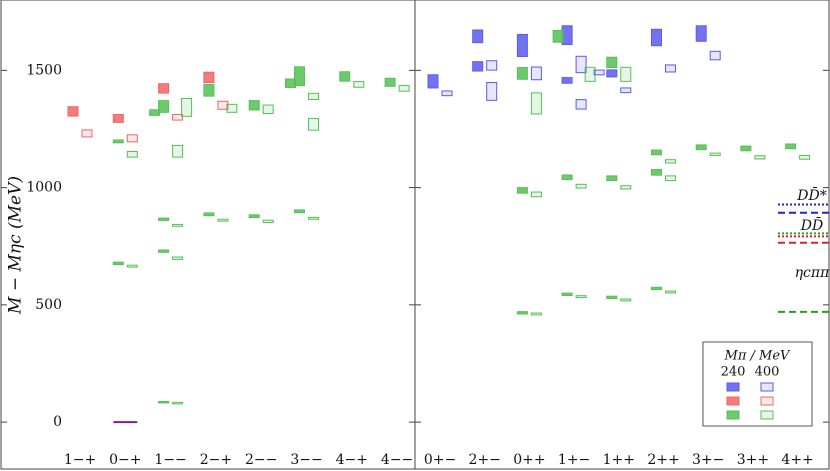 The height and width of the screenshot is (471, 830). I want to click on x-tick-label: 1−+, so click(80, 460).